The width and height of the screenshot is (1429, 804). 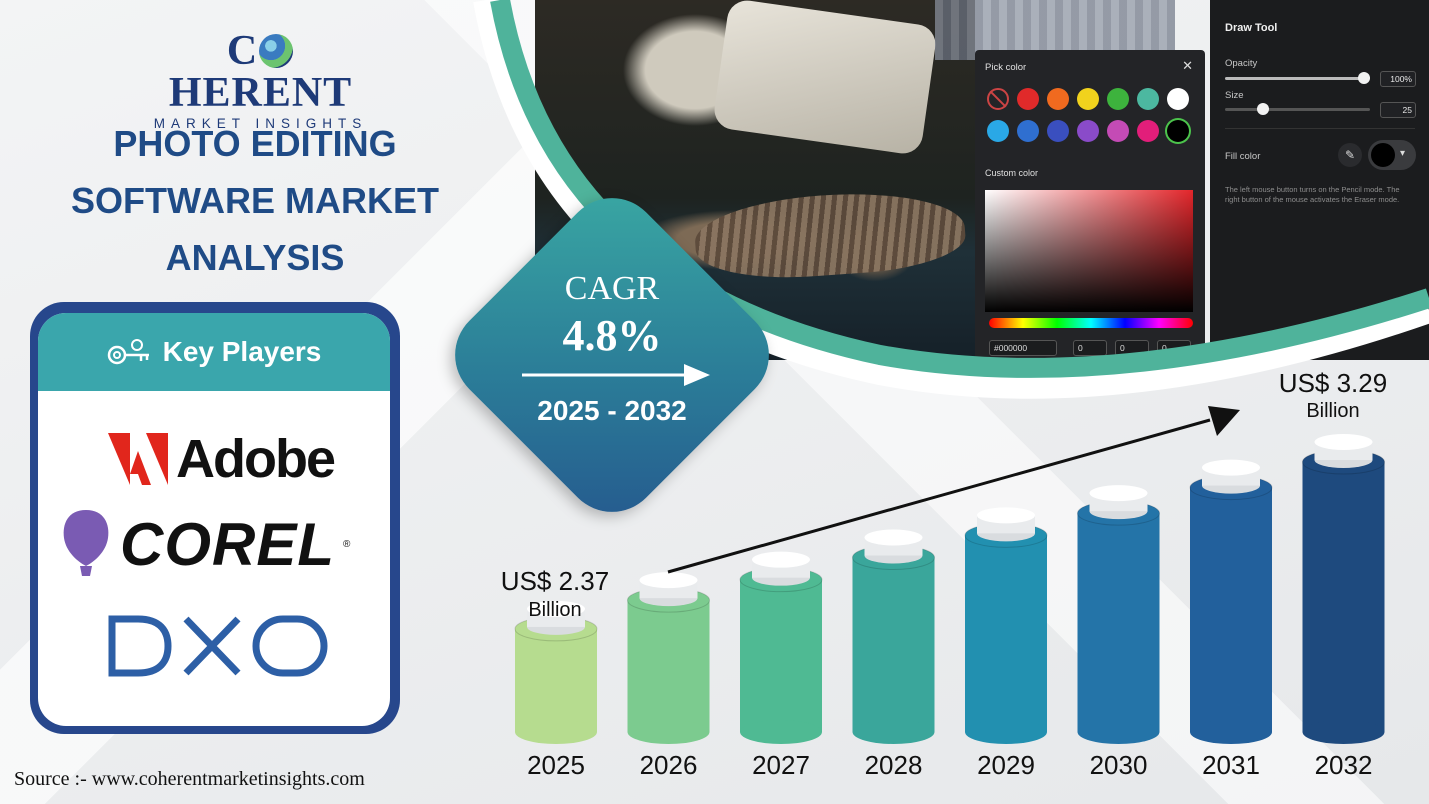 I want to click on end-unit-label: Billion, so click(x=1332, y=411).